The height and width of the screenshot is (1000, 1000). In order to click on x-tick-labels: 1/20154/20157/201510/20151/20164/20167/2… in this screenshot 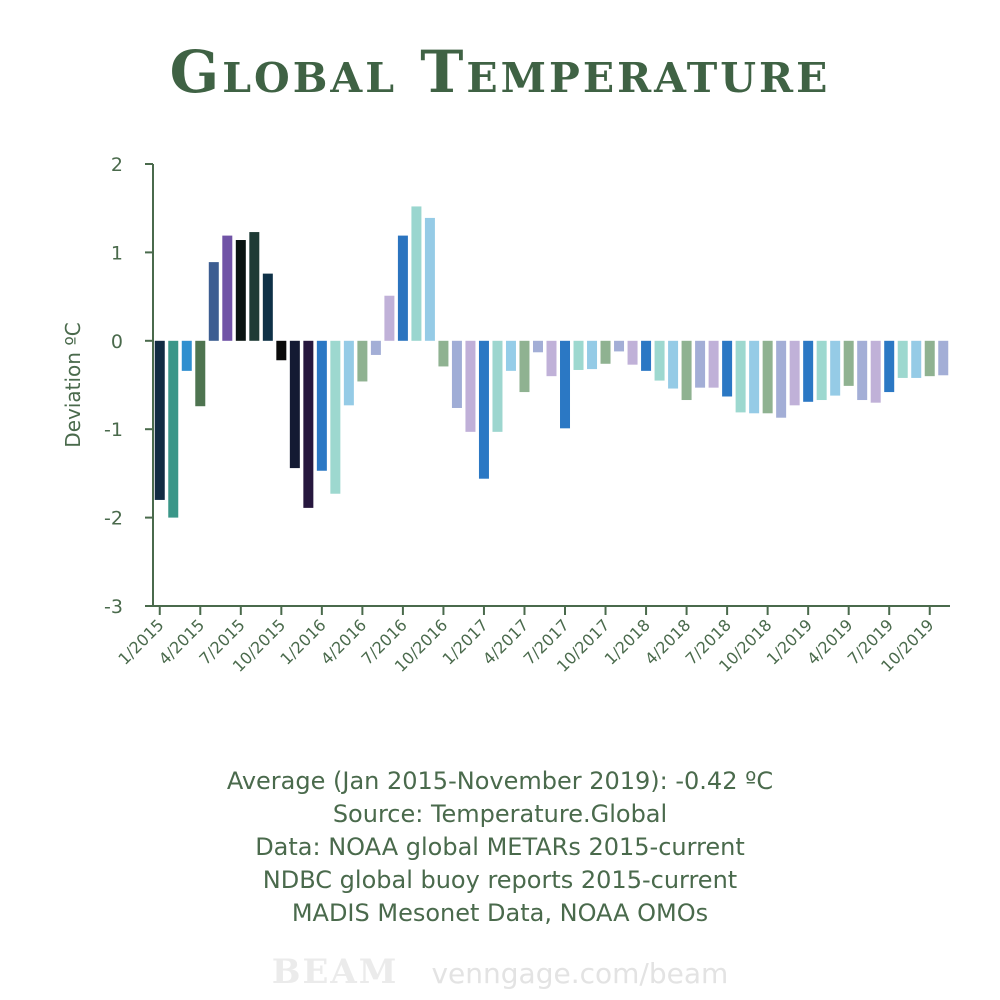, I will do `click(525, 645)`.